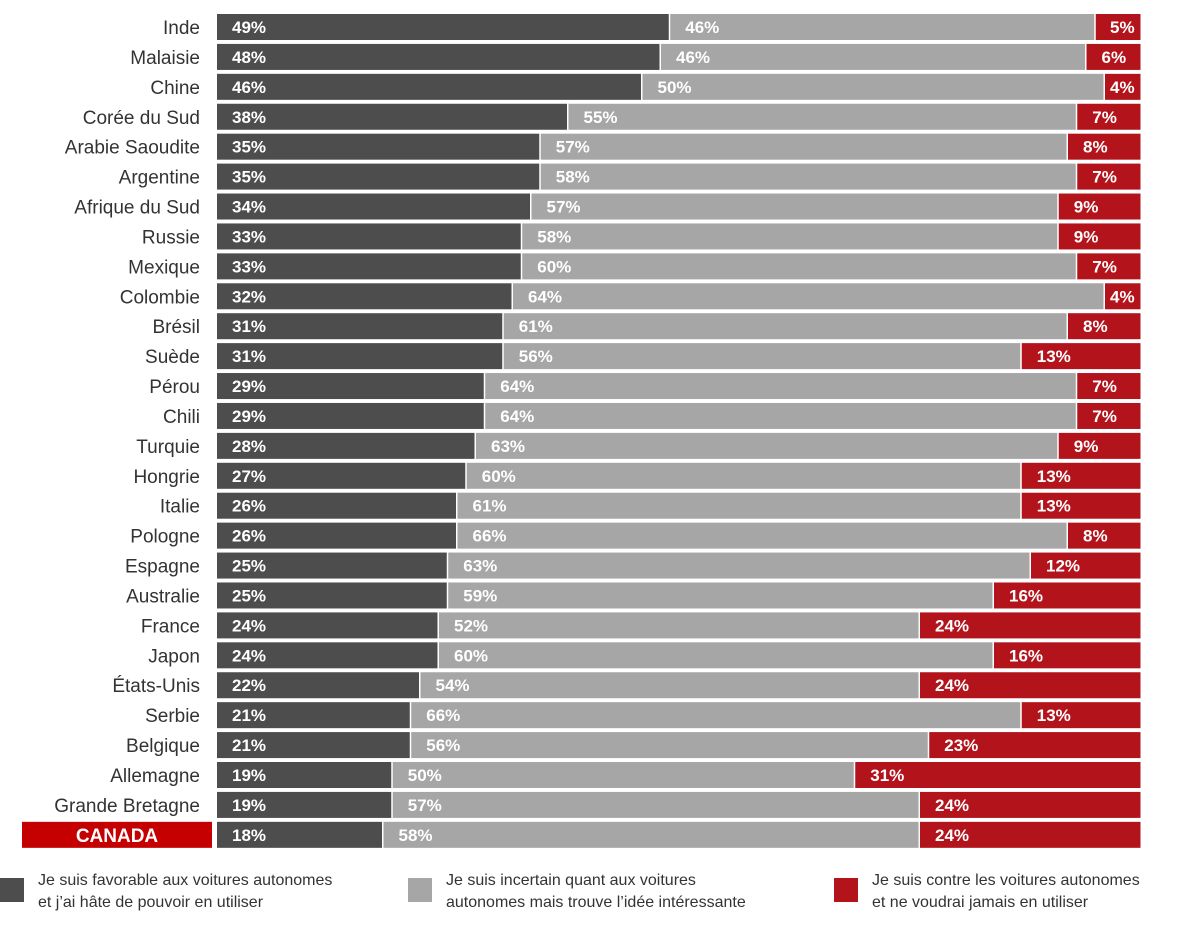 The width and height of the screenshot is (1203, 932). I want to click on chart-row: France 24% 52% 24%, so click(641, 625).